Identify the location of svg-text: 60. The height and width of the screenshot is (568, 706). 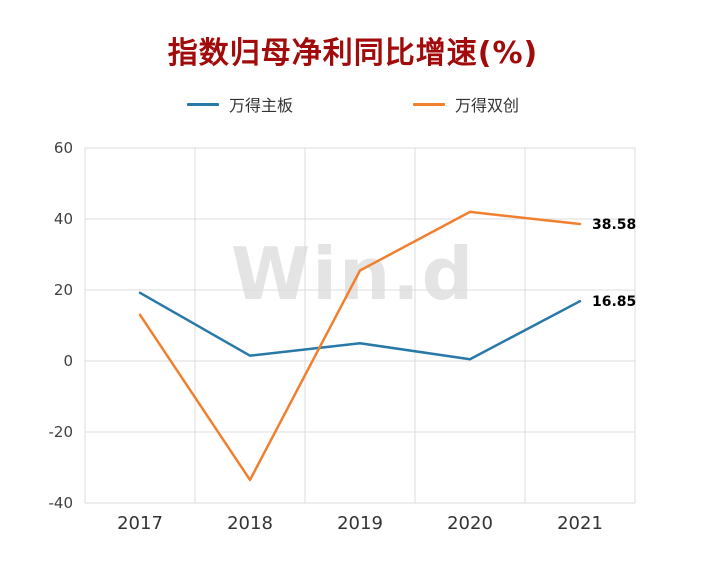
(63, 148).